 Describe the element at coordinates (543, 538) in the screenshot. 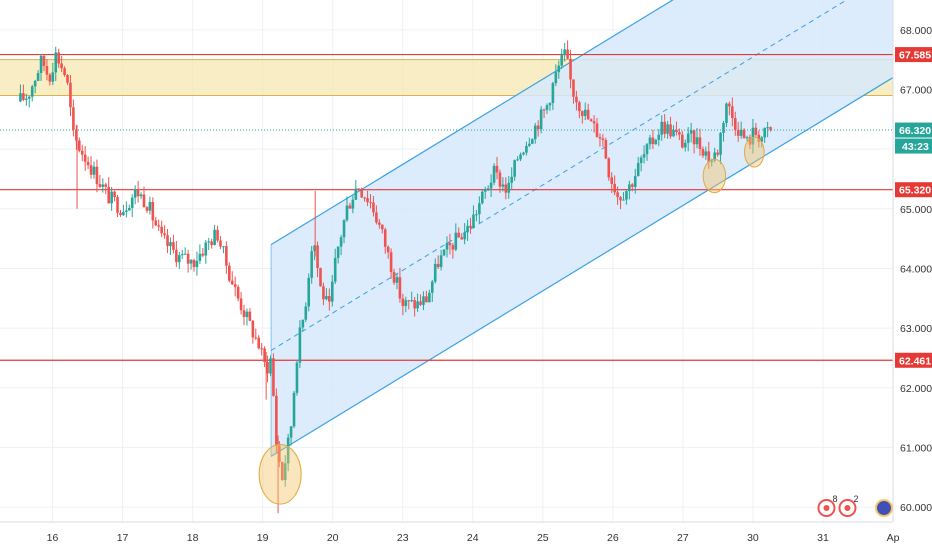

I see `x-tick-label-7: 25` at that location.